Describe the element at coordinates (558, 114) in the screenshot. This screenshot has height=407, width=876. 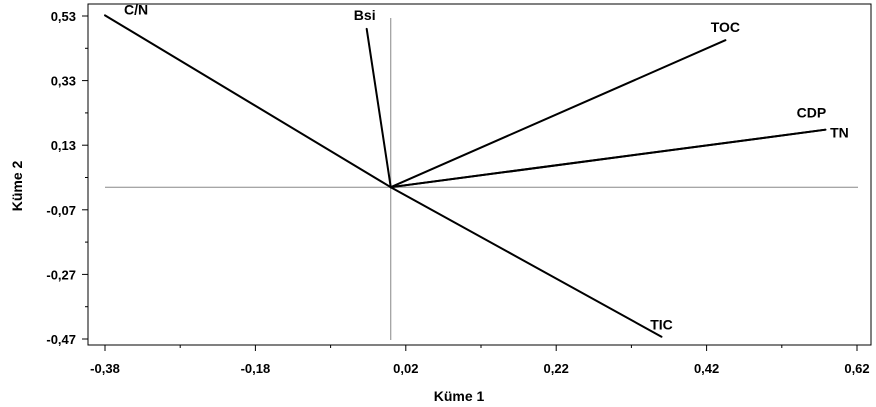
I see `vector-toc` at that location.